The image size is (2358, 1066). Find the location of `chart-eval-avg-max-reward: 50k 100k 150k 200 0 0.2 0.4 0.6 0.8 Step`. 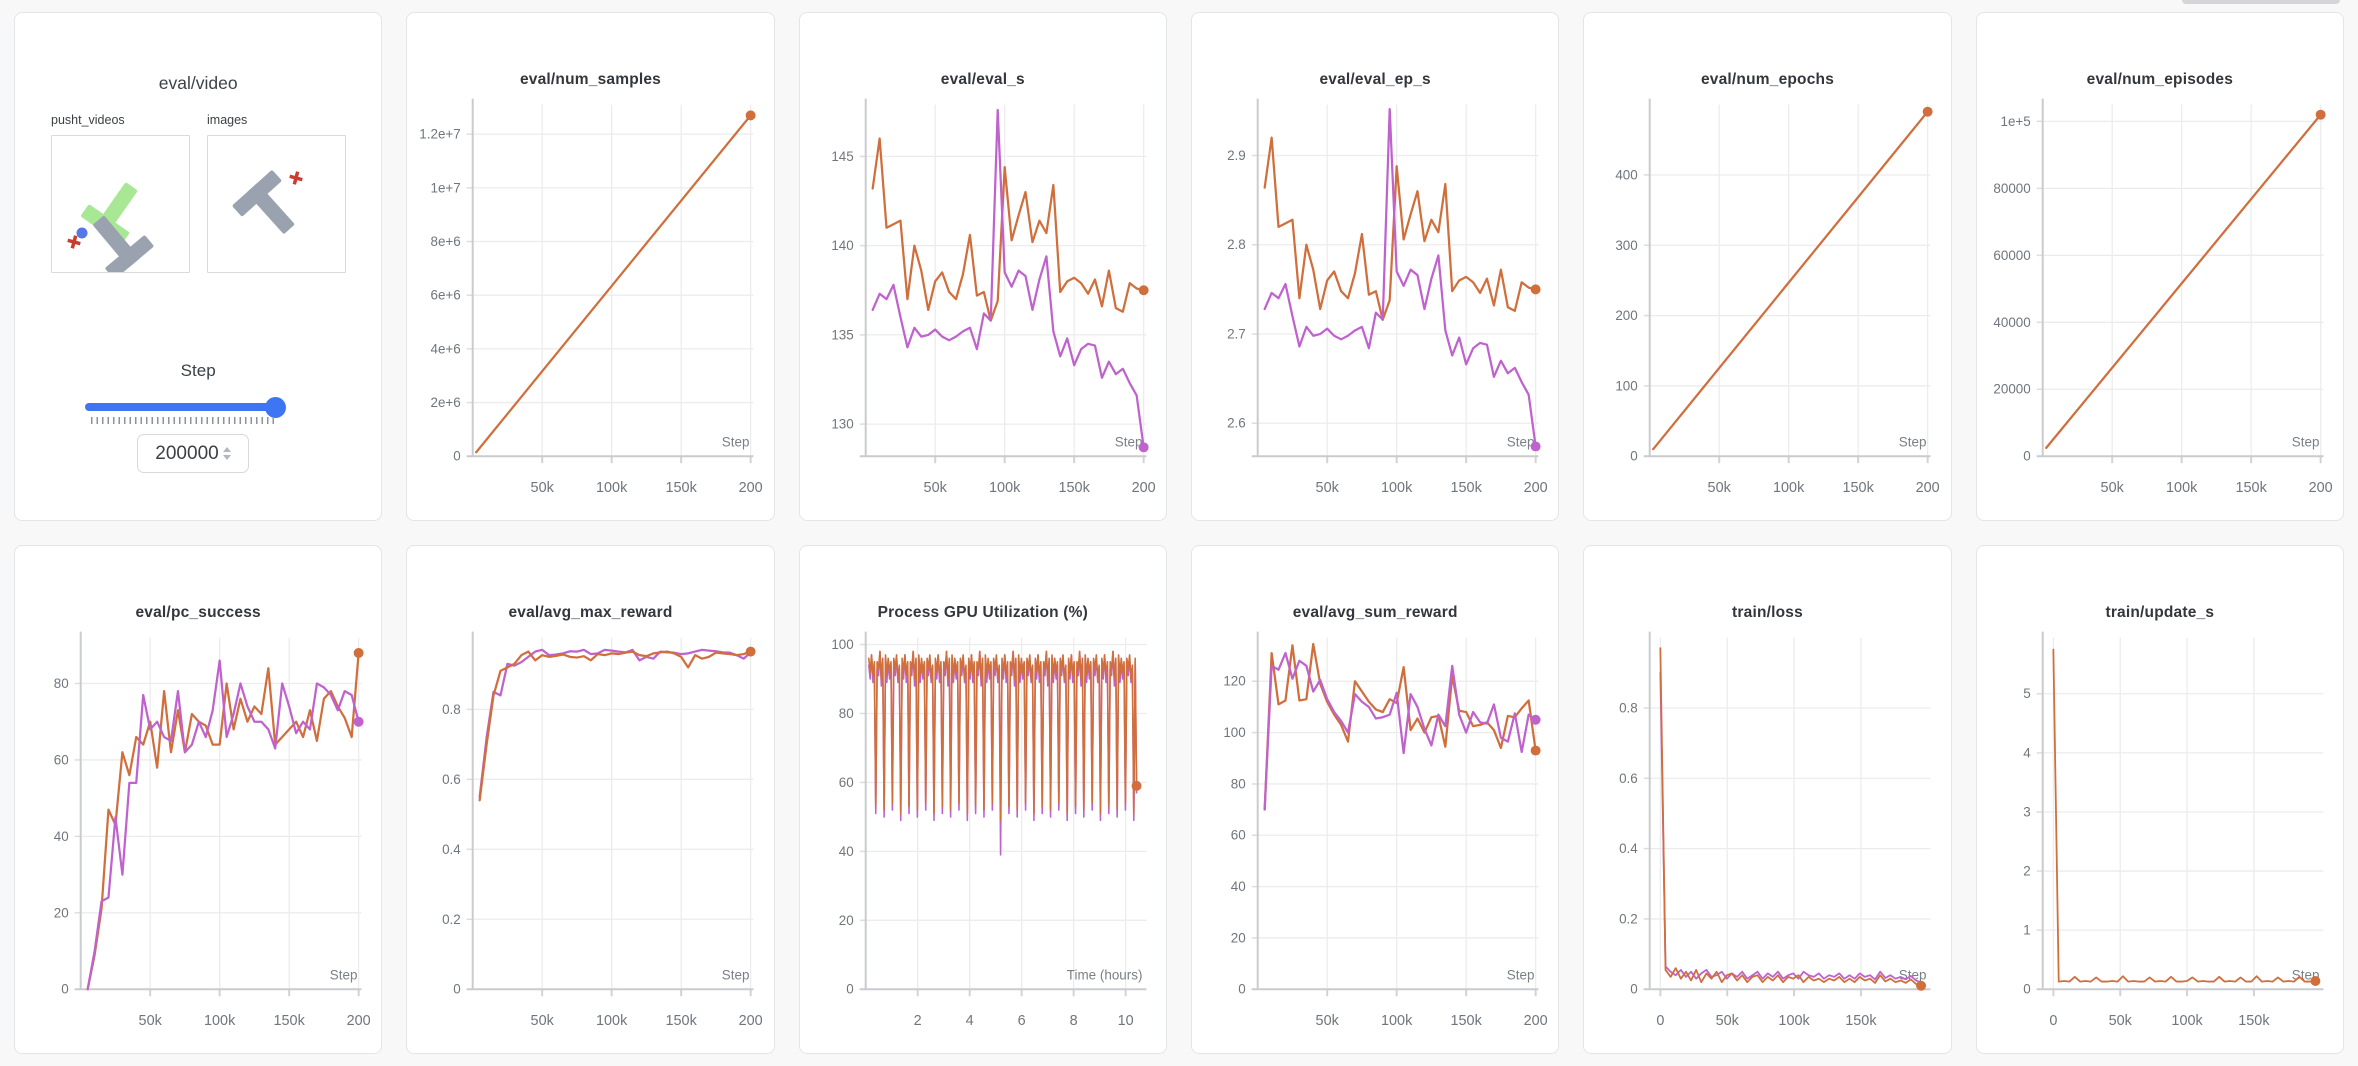

chart-eval-avg-max-reward: 50k 100k 150k 200 0 0.2 0.4 0.6 0.8 Step is located at coordinates (590, 799).